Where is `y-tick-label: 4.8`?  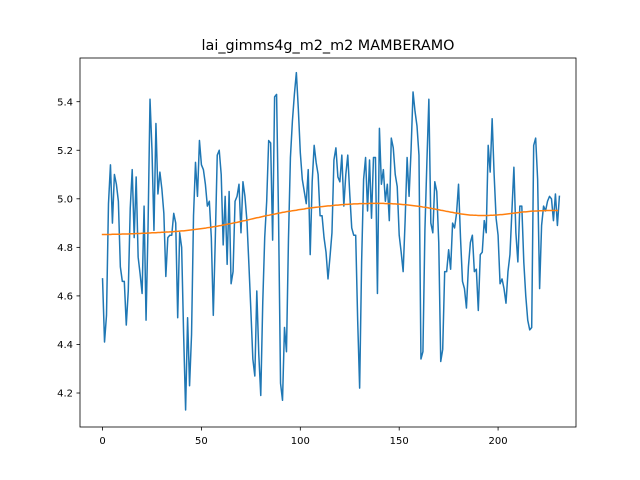 y-tick-label: 4.8 is located at coordinates (65, 248).